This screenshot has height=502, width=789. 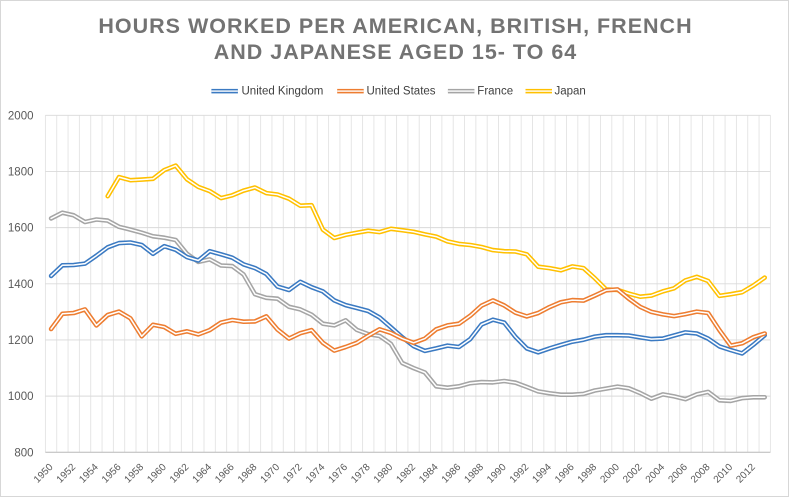 What do you see at coordinates (23, 453) in the screenshot?
I see `svg-text: 800` at bounding box center [23, 453].